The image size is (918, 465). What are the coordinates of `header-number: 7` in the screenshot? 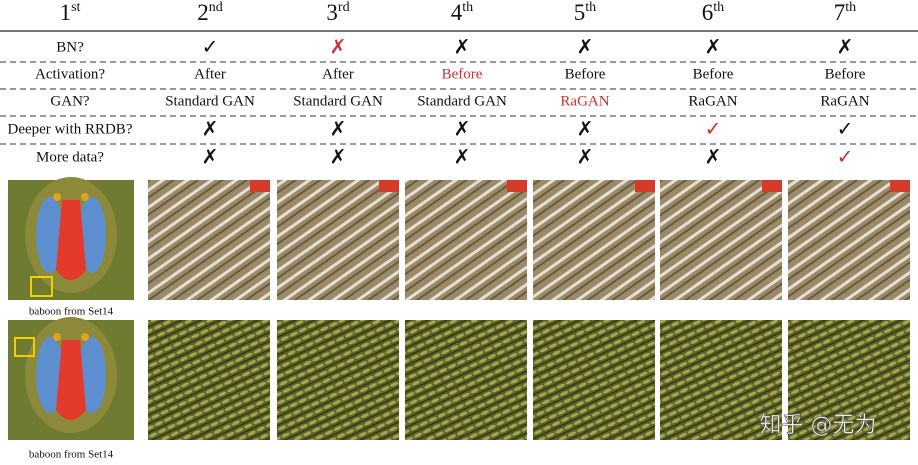 It's located at (840, 12).